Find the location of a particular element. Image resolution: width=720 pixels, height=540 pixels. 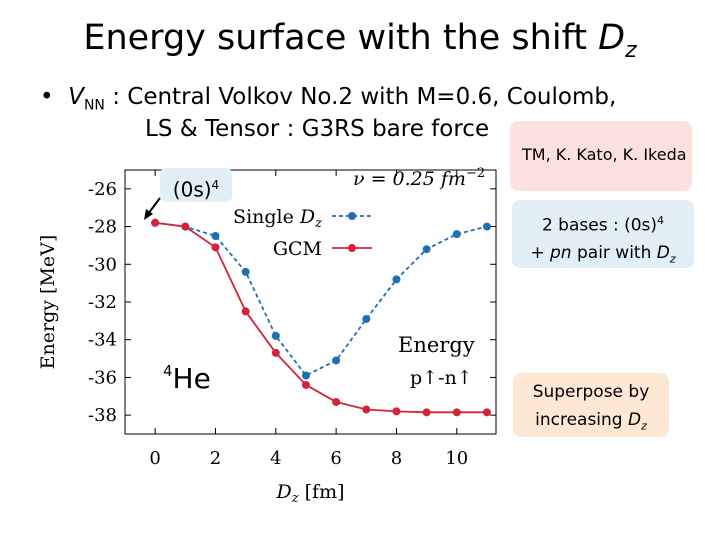

x-tick-label: 0 is located at coordinates (154, 458).